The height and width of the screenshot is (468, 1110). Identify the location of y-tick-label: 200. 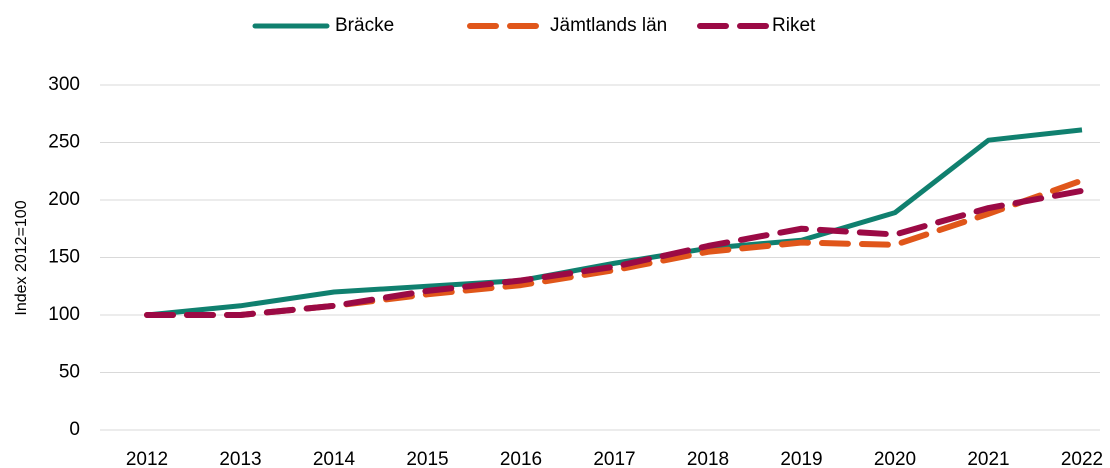
(64, 199).